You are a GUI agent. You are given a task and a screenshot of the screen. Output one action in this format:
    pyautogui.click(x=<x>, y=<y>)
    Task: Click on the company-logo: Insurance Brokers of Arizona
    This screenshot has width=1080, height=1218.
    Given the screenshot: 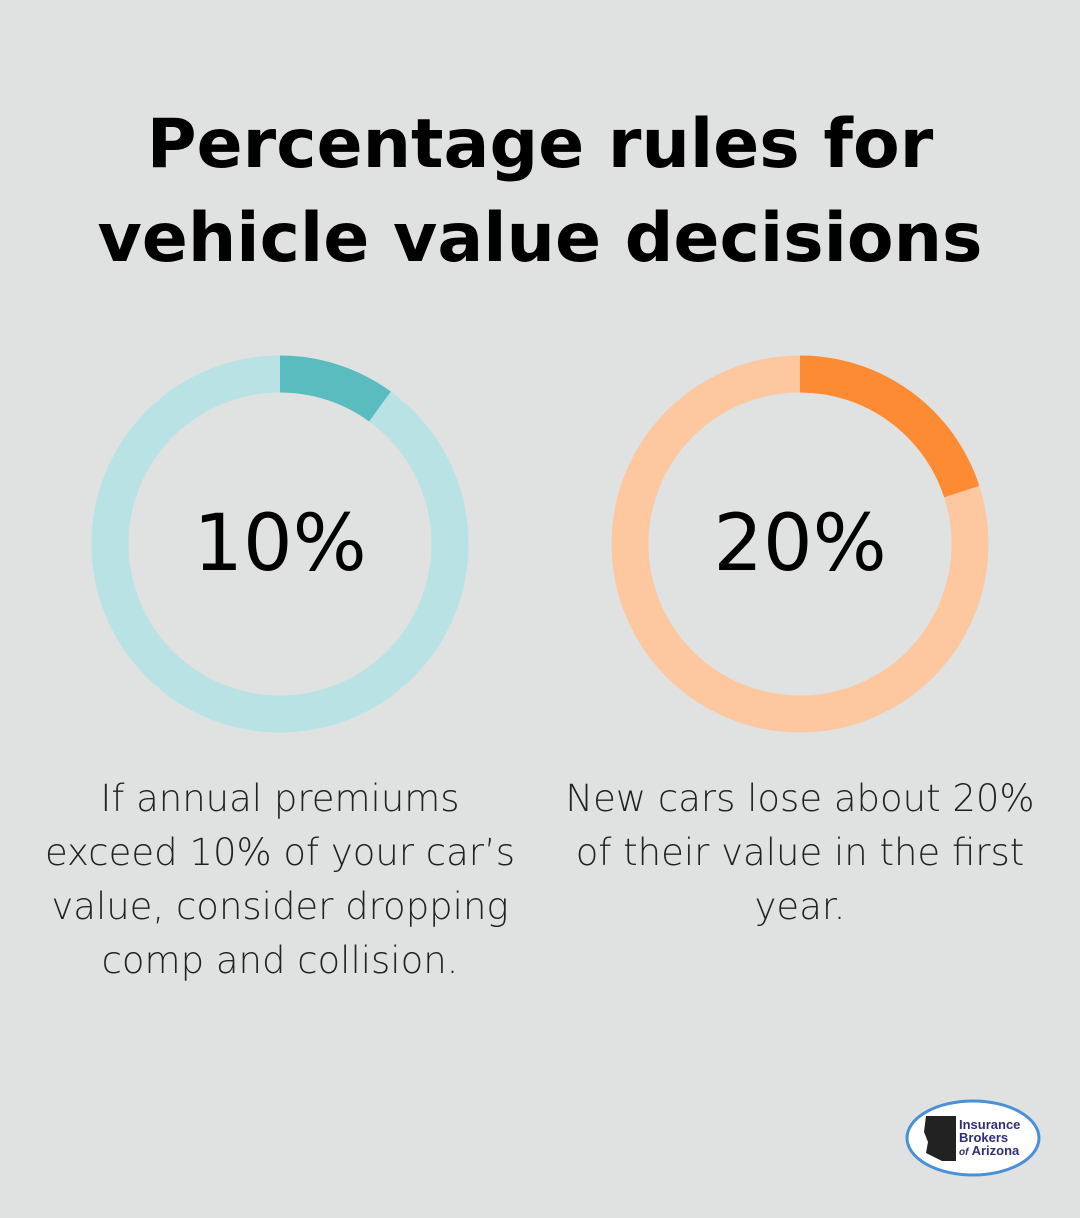 What is the action you would take?
    pyautogui.click(x=973, y=1138)
    